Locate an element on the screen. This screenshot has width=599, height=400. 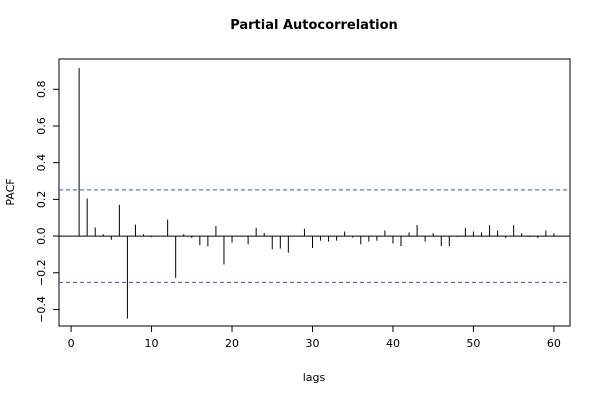
y-tick-label: −0.2 is located at coordinates (41, 272).